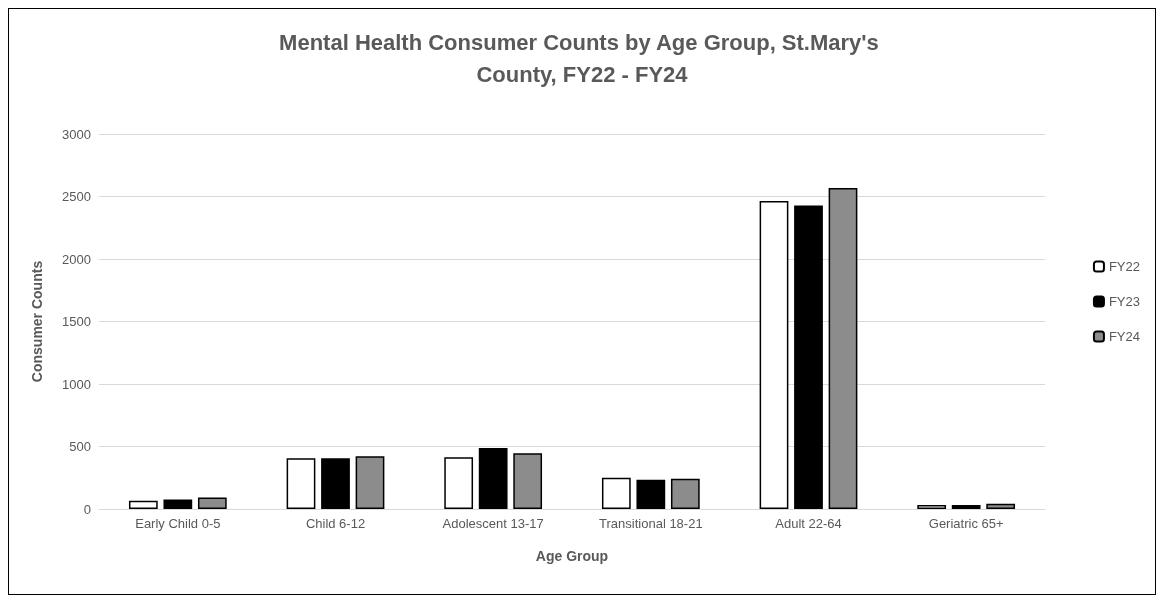 The height and width of the screenshot is (603, 1164). Describe the element at coordinates (76, 196) in the screenshot. I see `y-tick-label: 2500` at that location.